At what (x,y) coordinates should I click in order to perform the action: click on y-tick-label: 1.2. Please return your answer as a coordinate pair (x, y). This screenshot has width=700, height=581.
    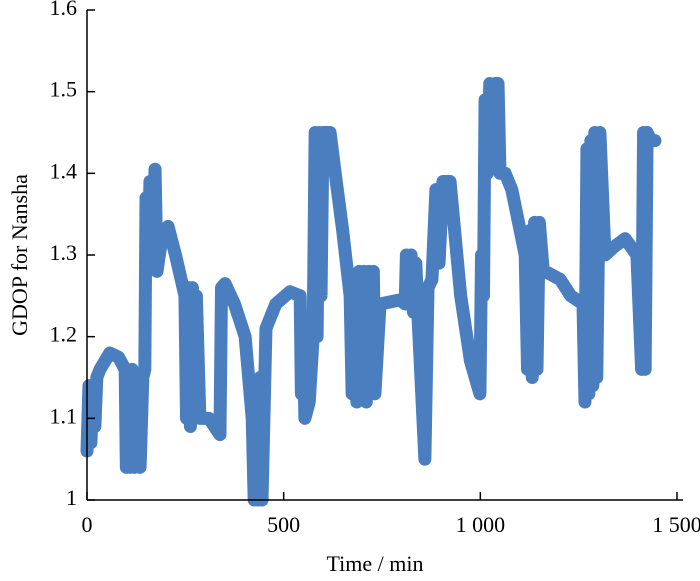
    Looking at the image, I should click on (64, 334).